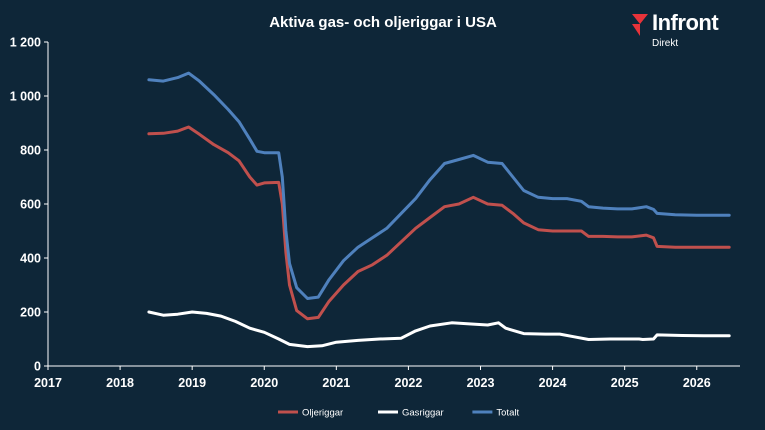 Image resolution: width=765 pixels, height=430 pixels. What do you see at coordinates (30, 205) in the screenshot?
I see `y-tick-label: 600` at bounding box center [30, 205].